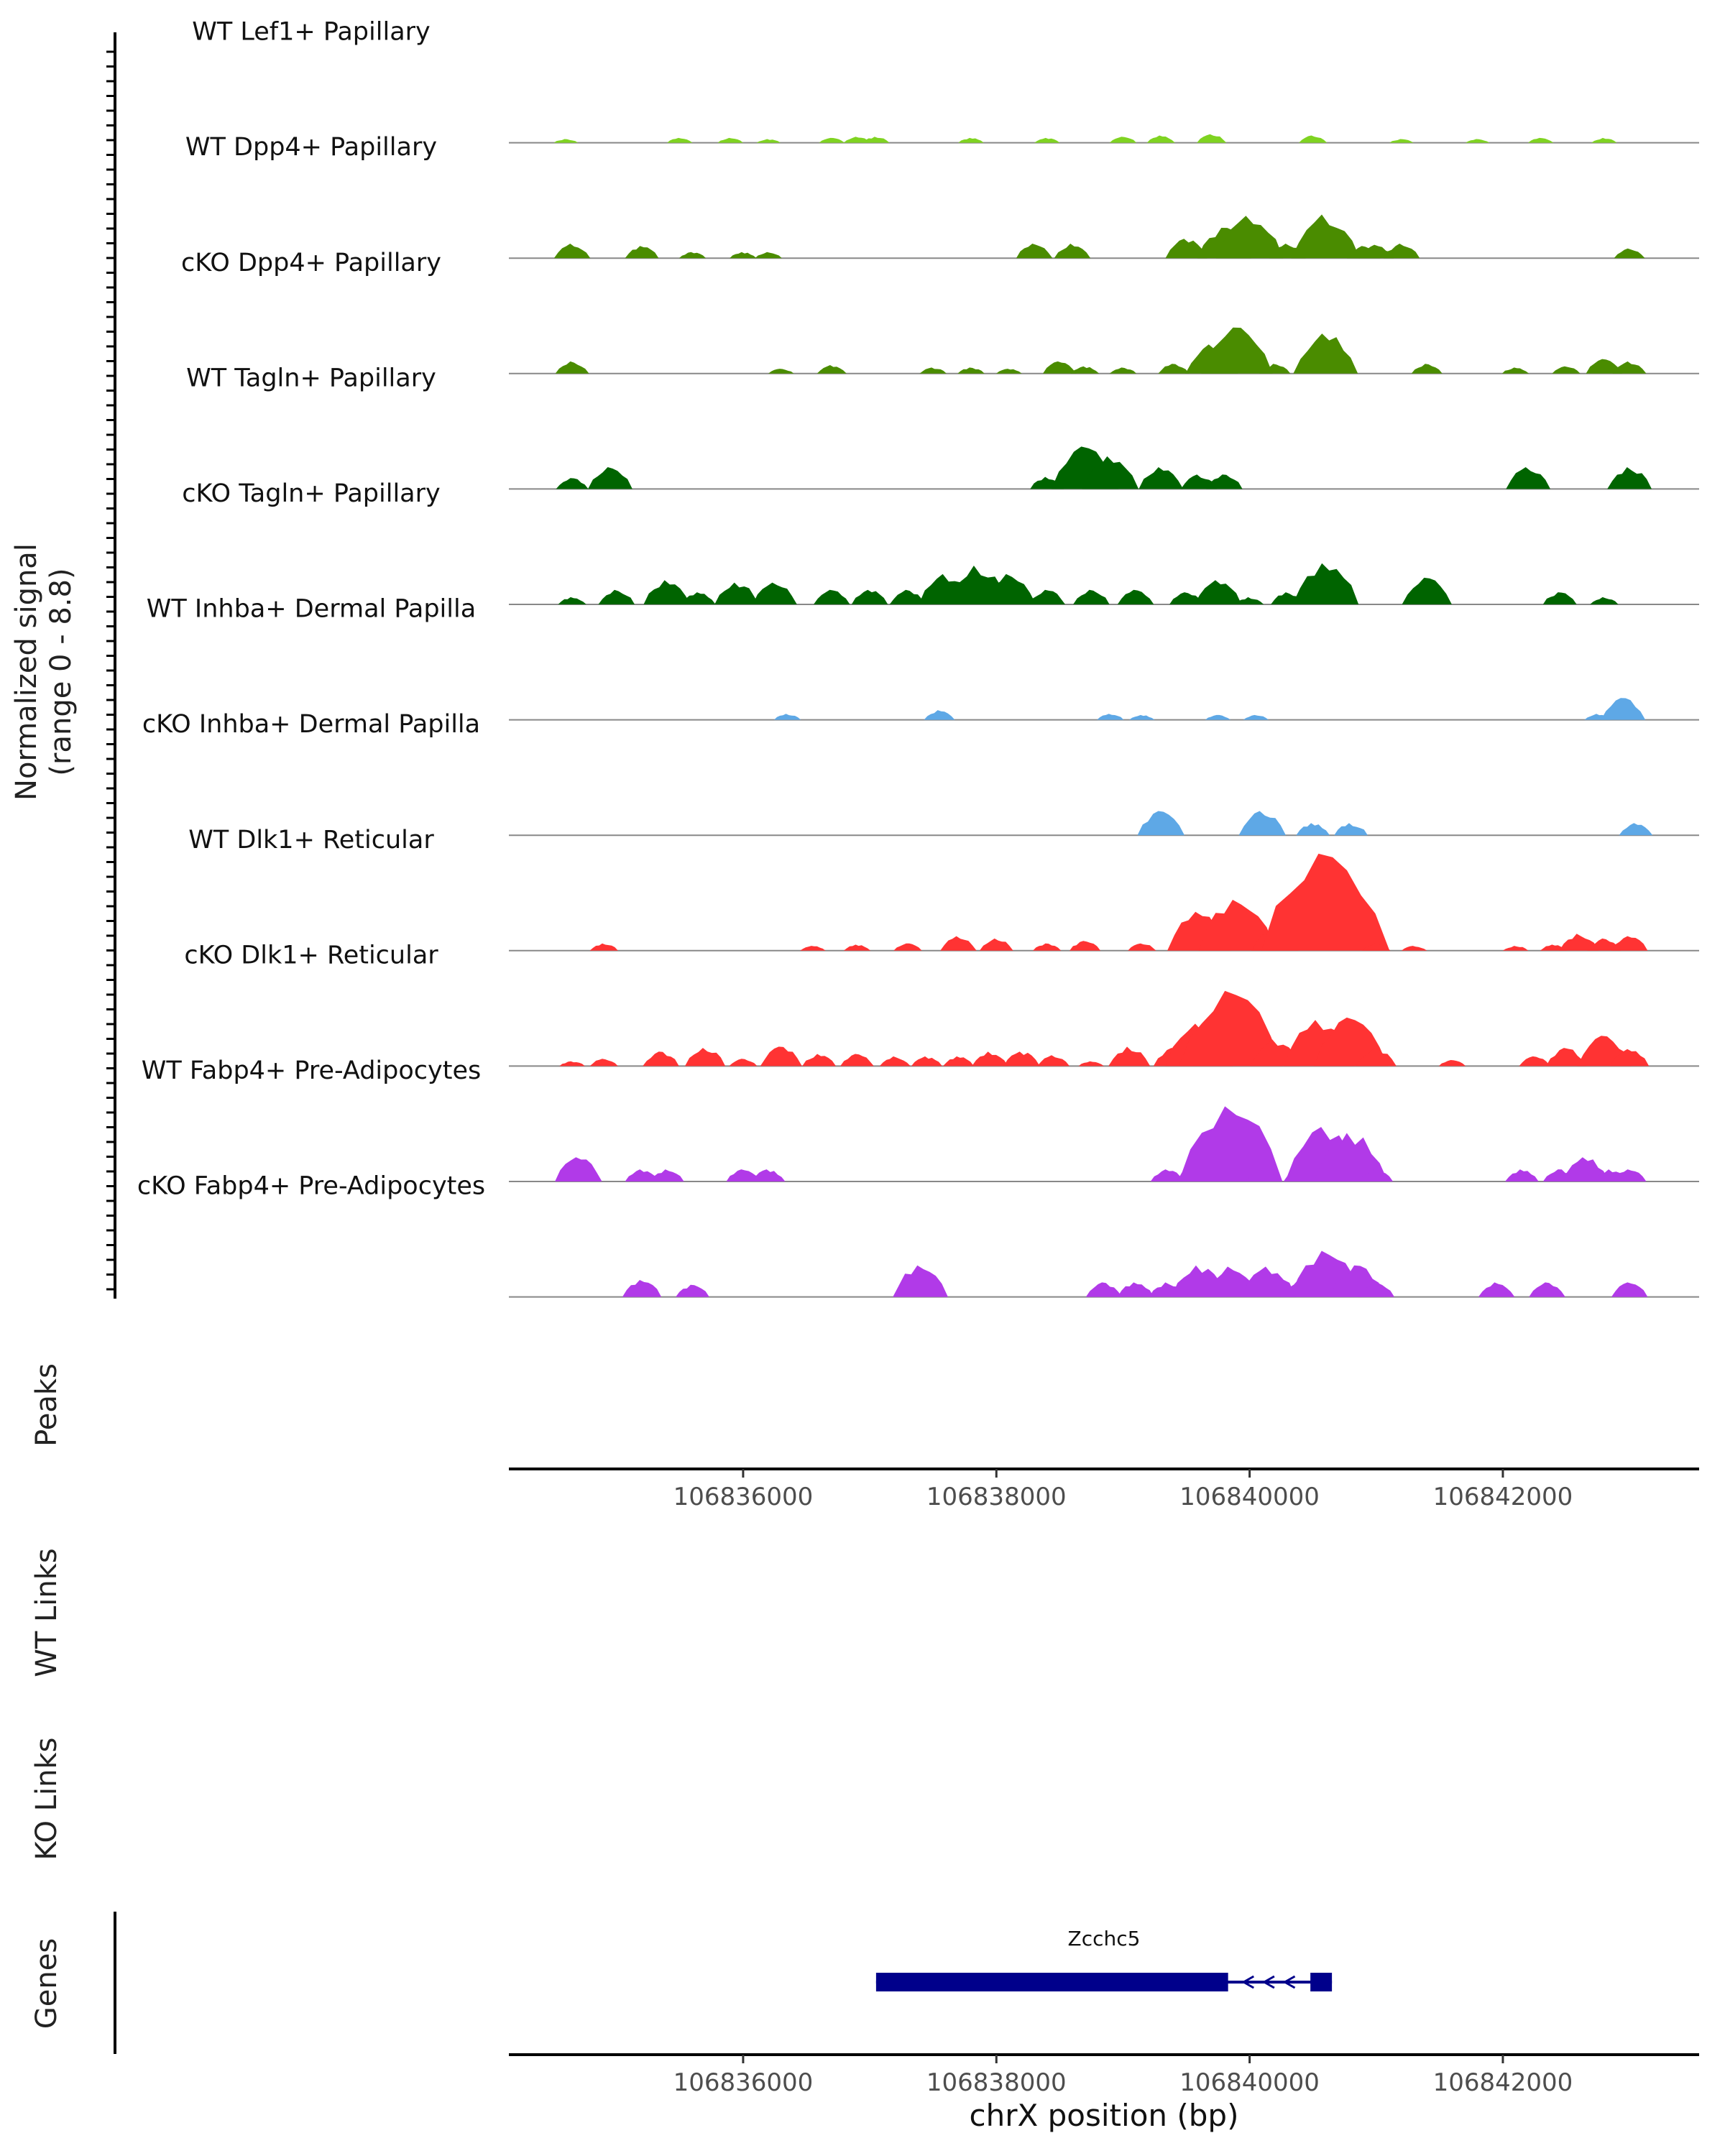  I want to click on genes-panel-label: Genes, so click(46, 1984).